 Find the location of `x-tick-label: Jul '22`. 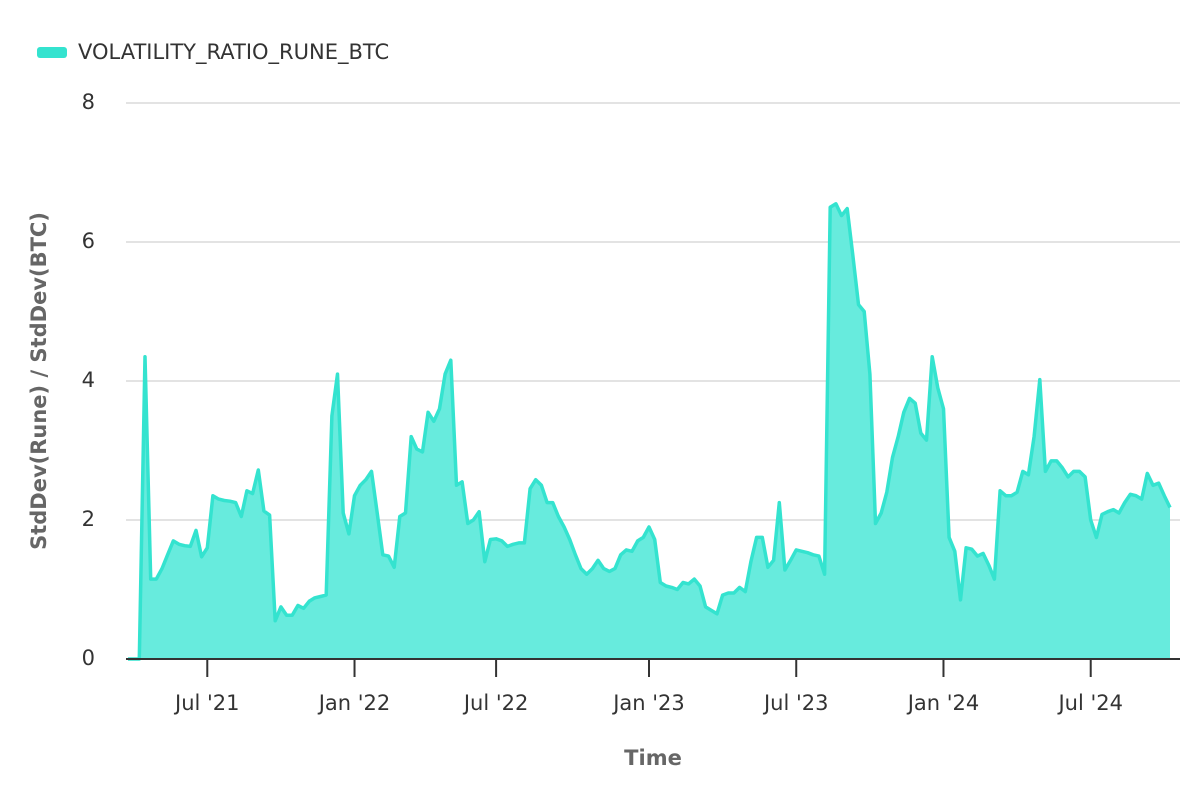

x-tick-label: Jul '22 is located at coordinates (495, 703).